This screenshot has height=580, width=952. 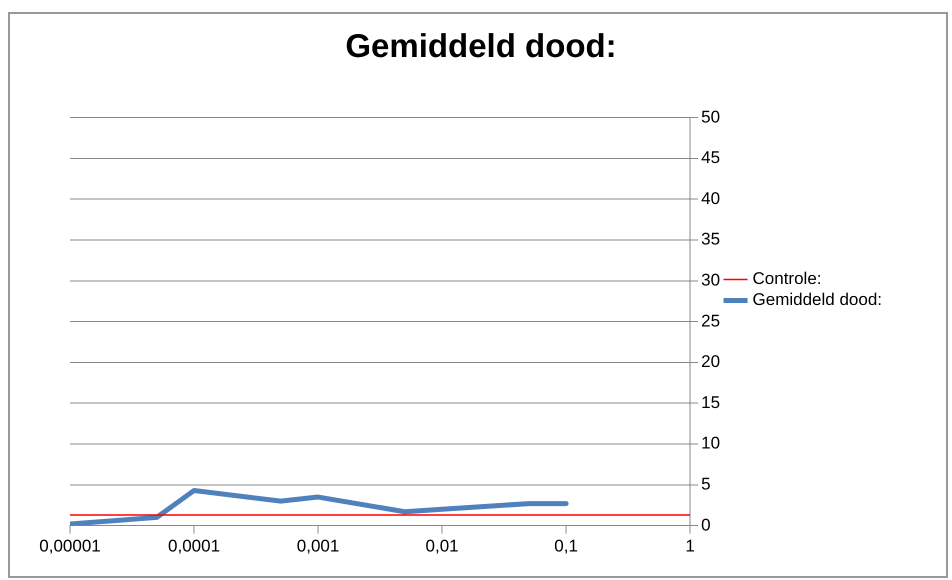 What do you see at coordinates (706, 484) in the screenshot?
I see `y-tick-label: 5` at bounding box center [706, 484].